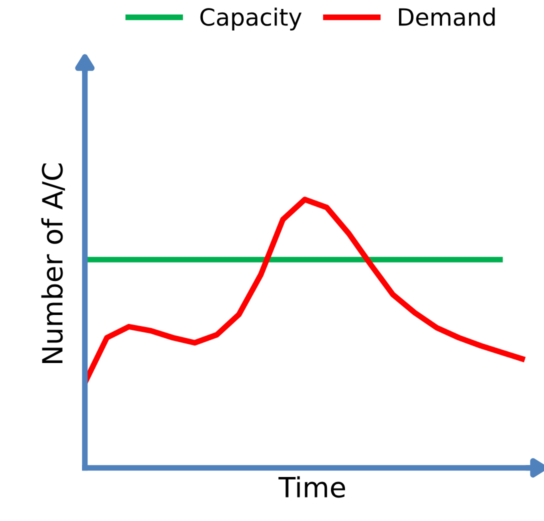 This screenshot has height=521, width=544. What do you see at coordinates (312, 487) in the screenshot?
I see `x-axis-title: Time` at bounding box center [312, 487].